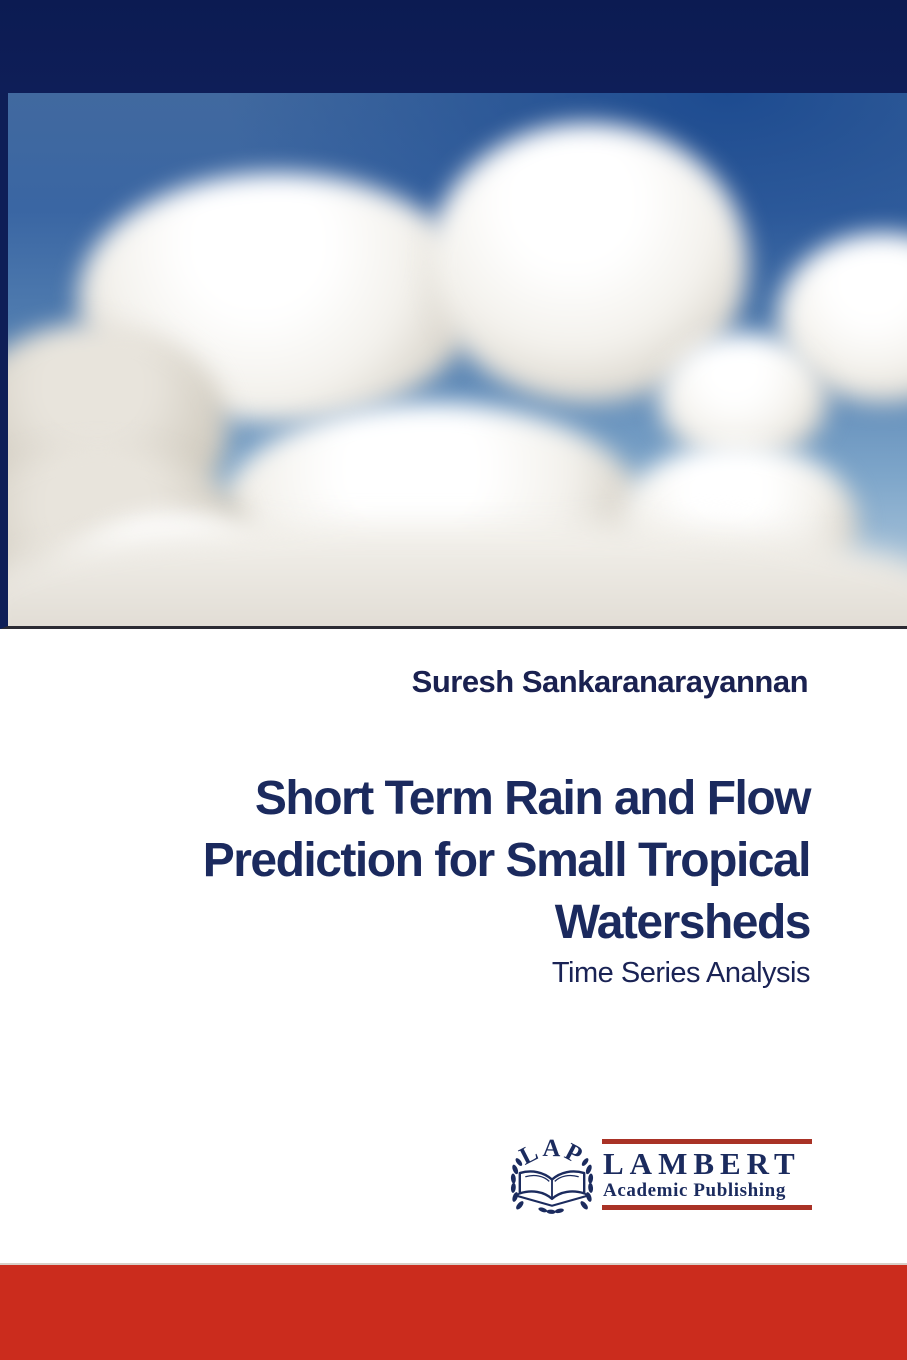 The image size is (907, 1360). Describe the element at coordinates (683, 922) in the screenshot. I see `title-line-3: Watersheds` at that location.